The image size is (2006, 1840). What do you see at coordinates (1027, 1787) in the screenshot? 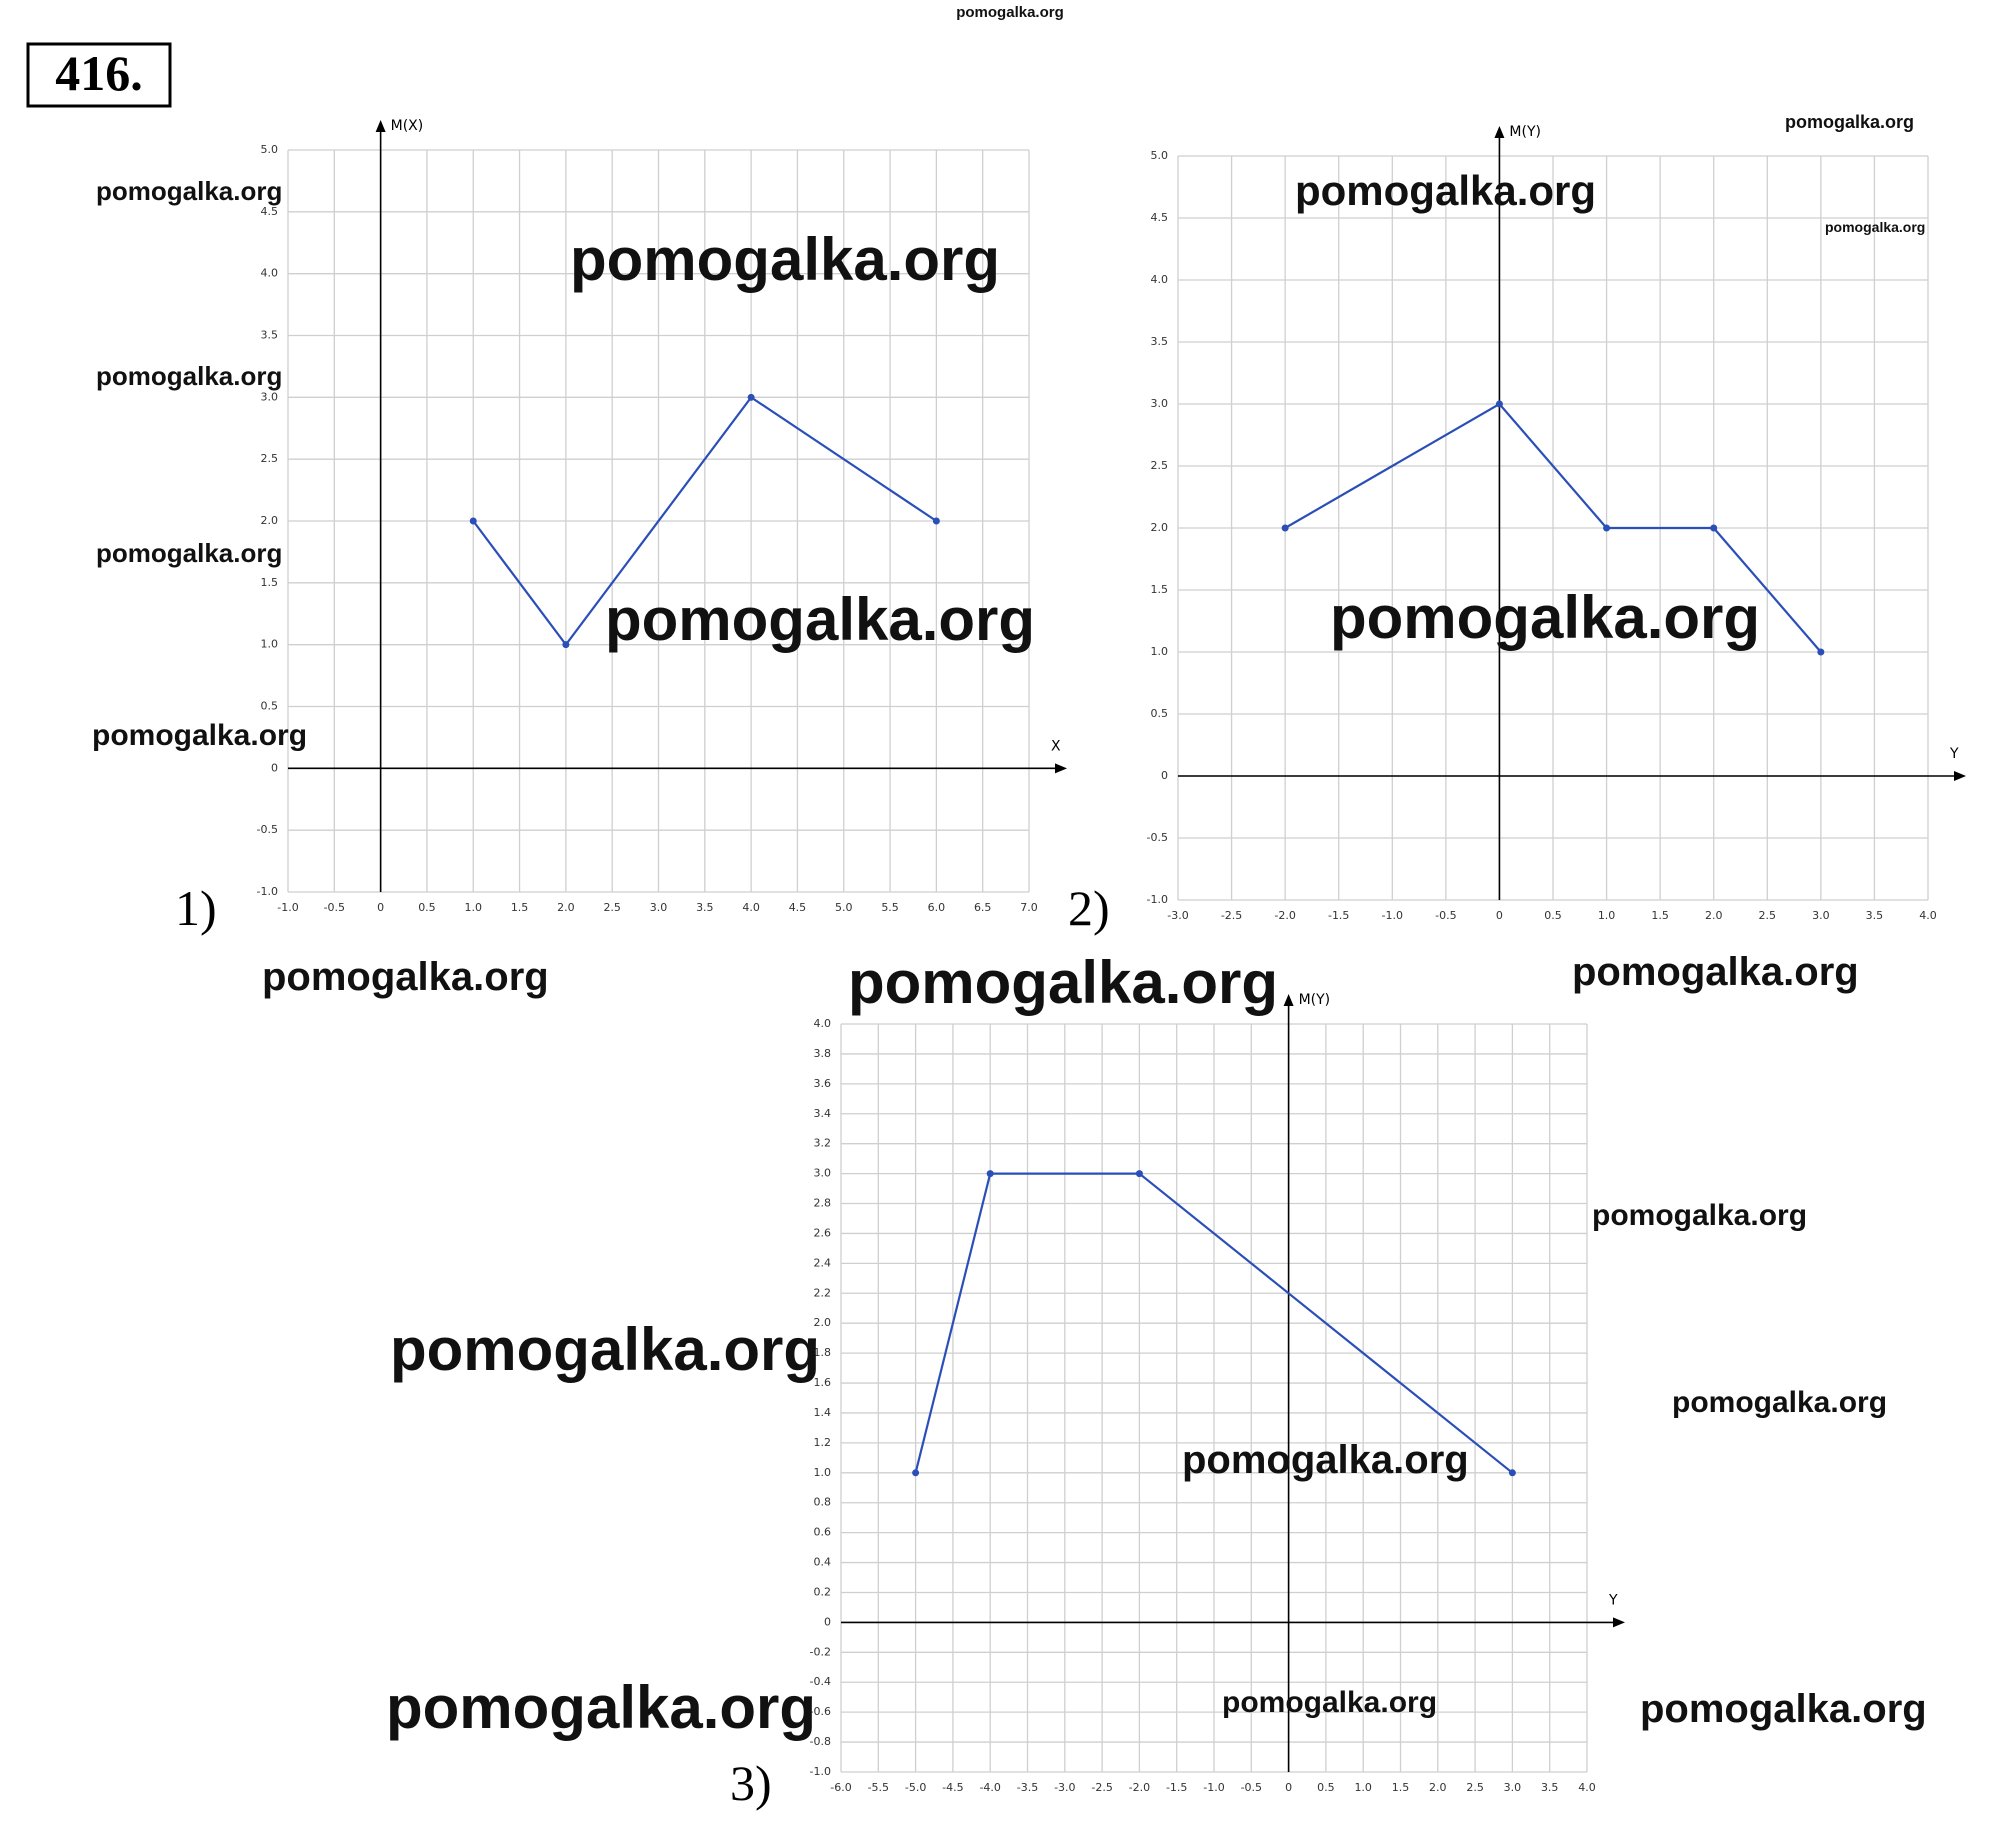
I see `x-tick-label: -3.5` at bounding box center [1027, 1787].